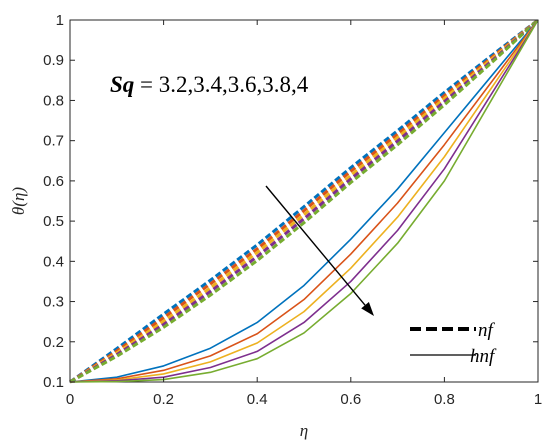 This screenshot has height=448, width=550. I want to click on sq-symbol: Sq, so click(122, 84).